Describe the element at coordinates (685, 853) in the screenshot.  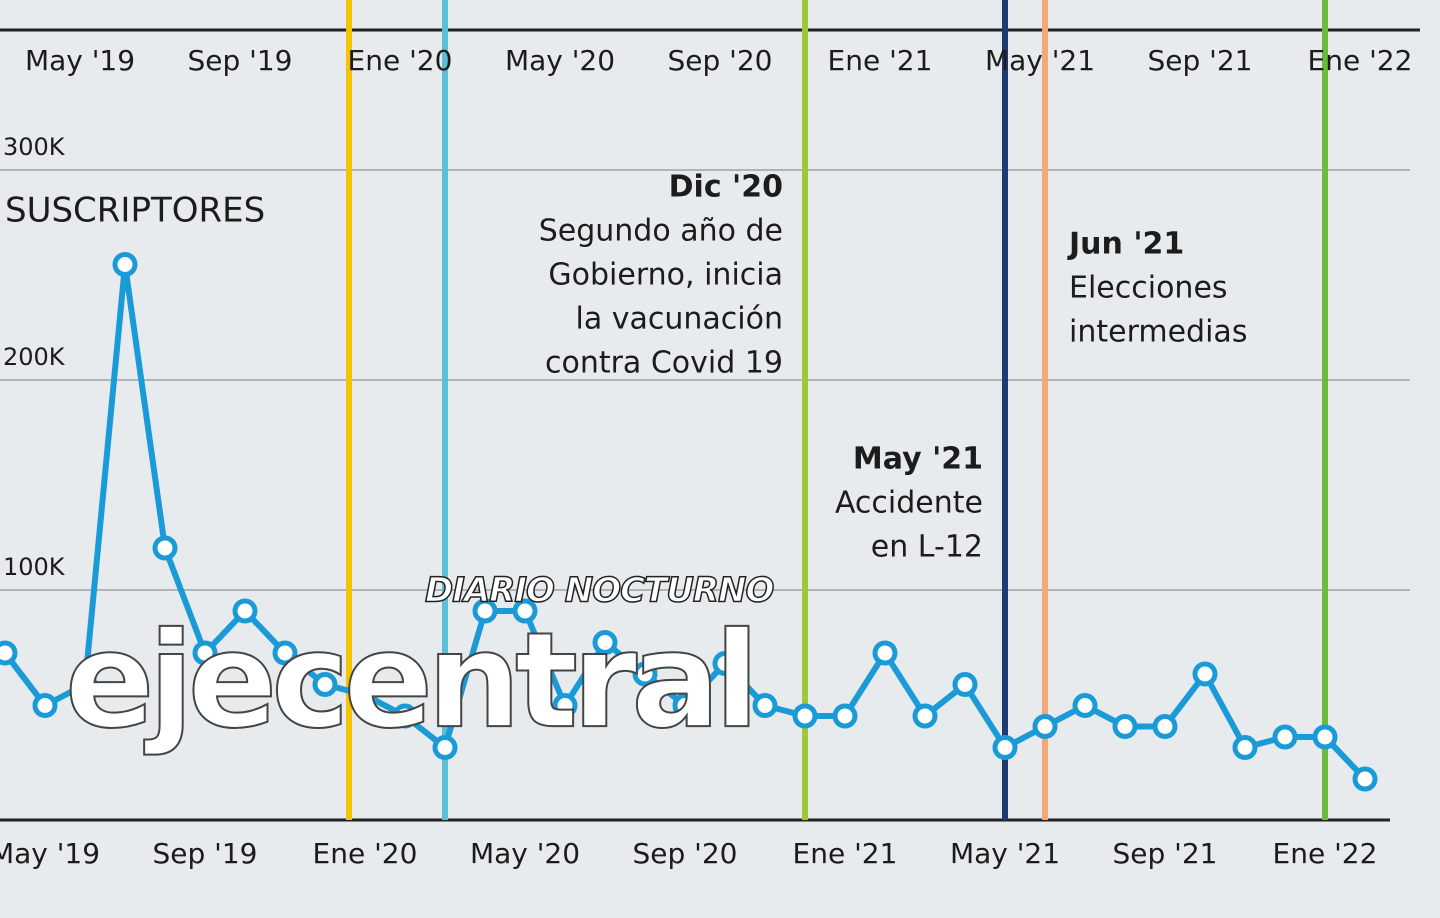
I see `x-tick-label: Sep '20` at that location.